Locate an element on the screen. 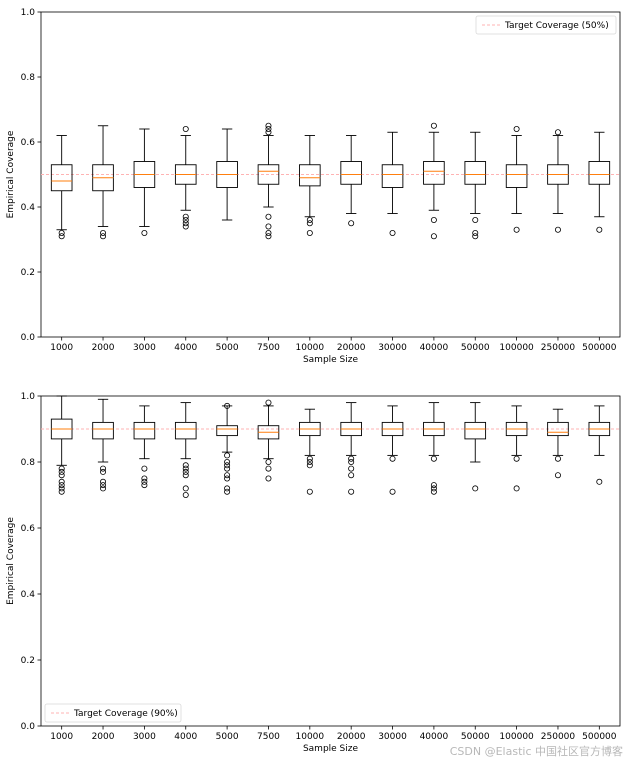  legend: Target Coverage (90%) is located at coordinates (113, 713).